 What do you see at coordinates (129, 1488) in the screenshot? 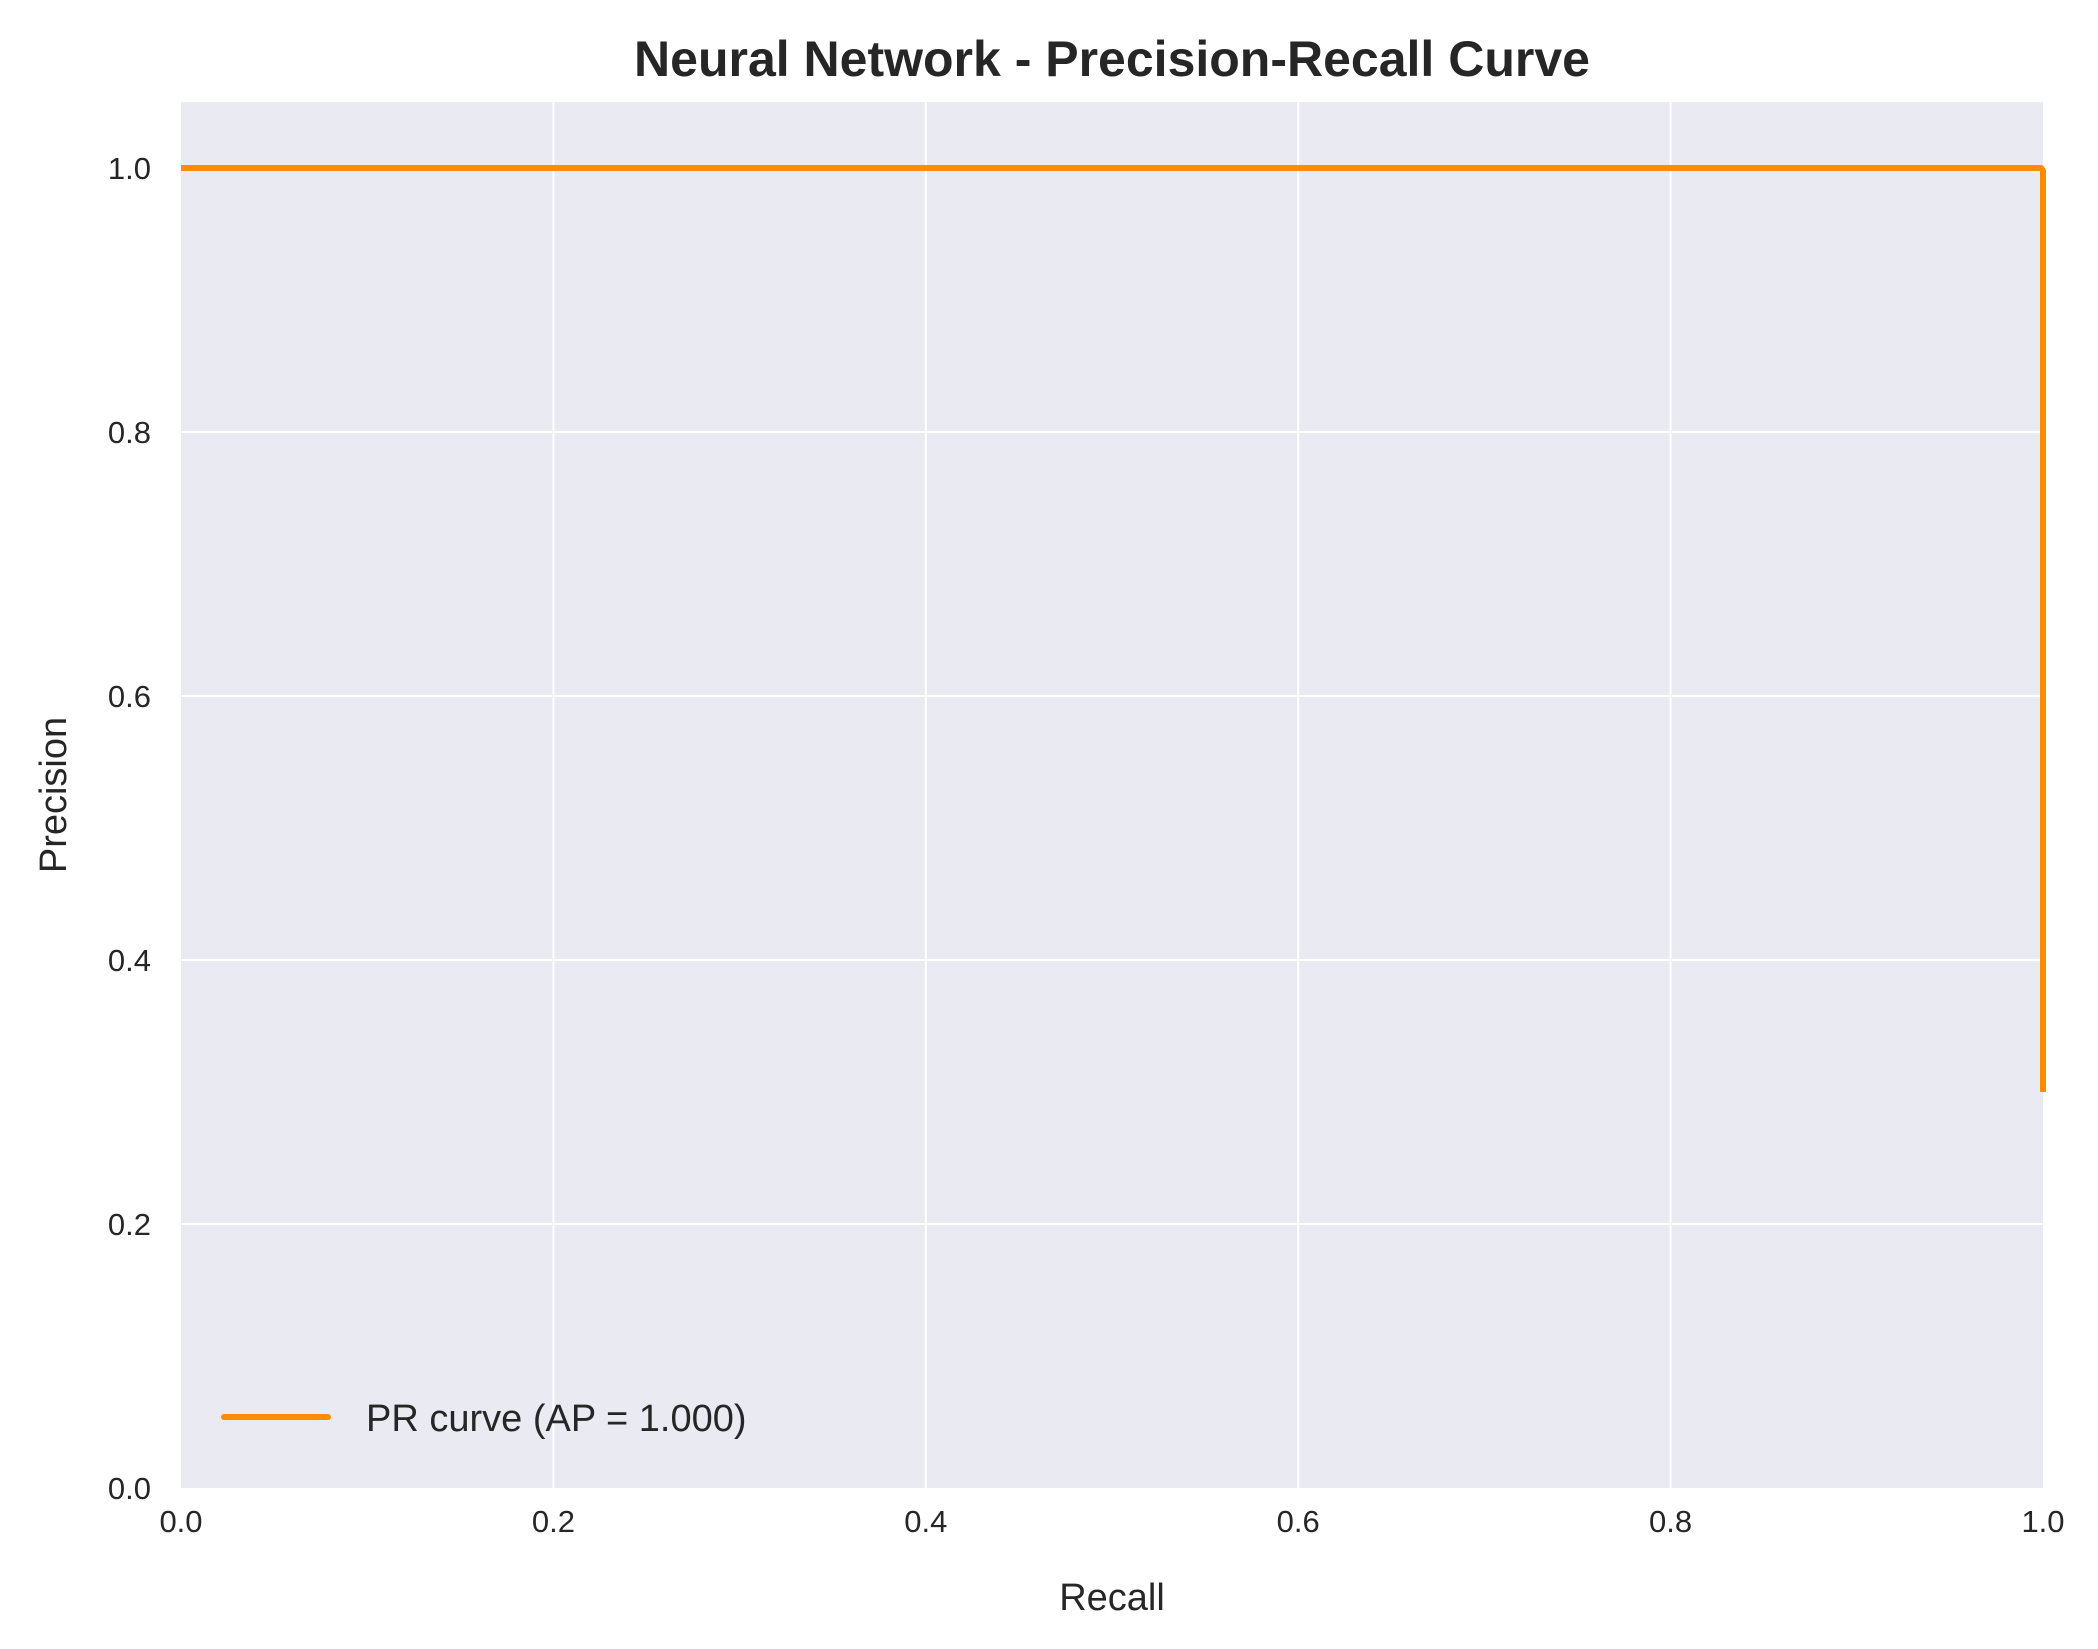
I see `y-tick-label: 0.0` at bounding box center [129, 1488].